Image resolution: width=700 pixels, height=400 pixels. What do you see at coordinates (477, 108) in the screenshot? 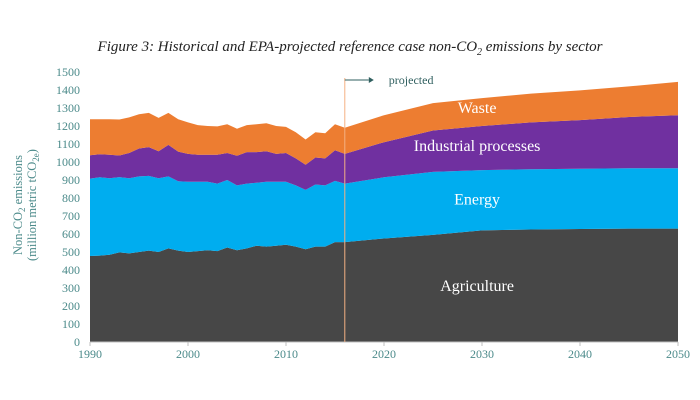
I see `series-label-waste: Waste` at bounding box center [477, 108].